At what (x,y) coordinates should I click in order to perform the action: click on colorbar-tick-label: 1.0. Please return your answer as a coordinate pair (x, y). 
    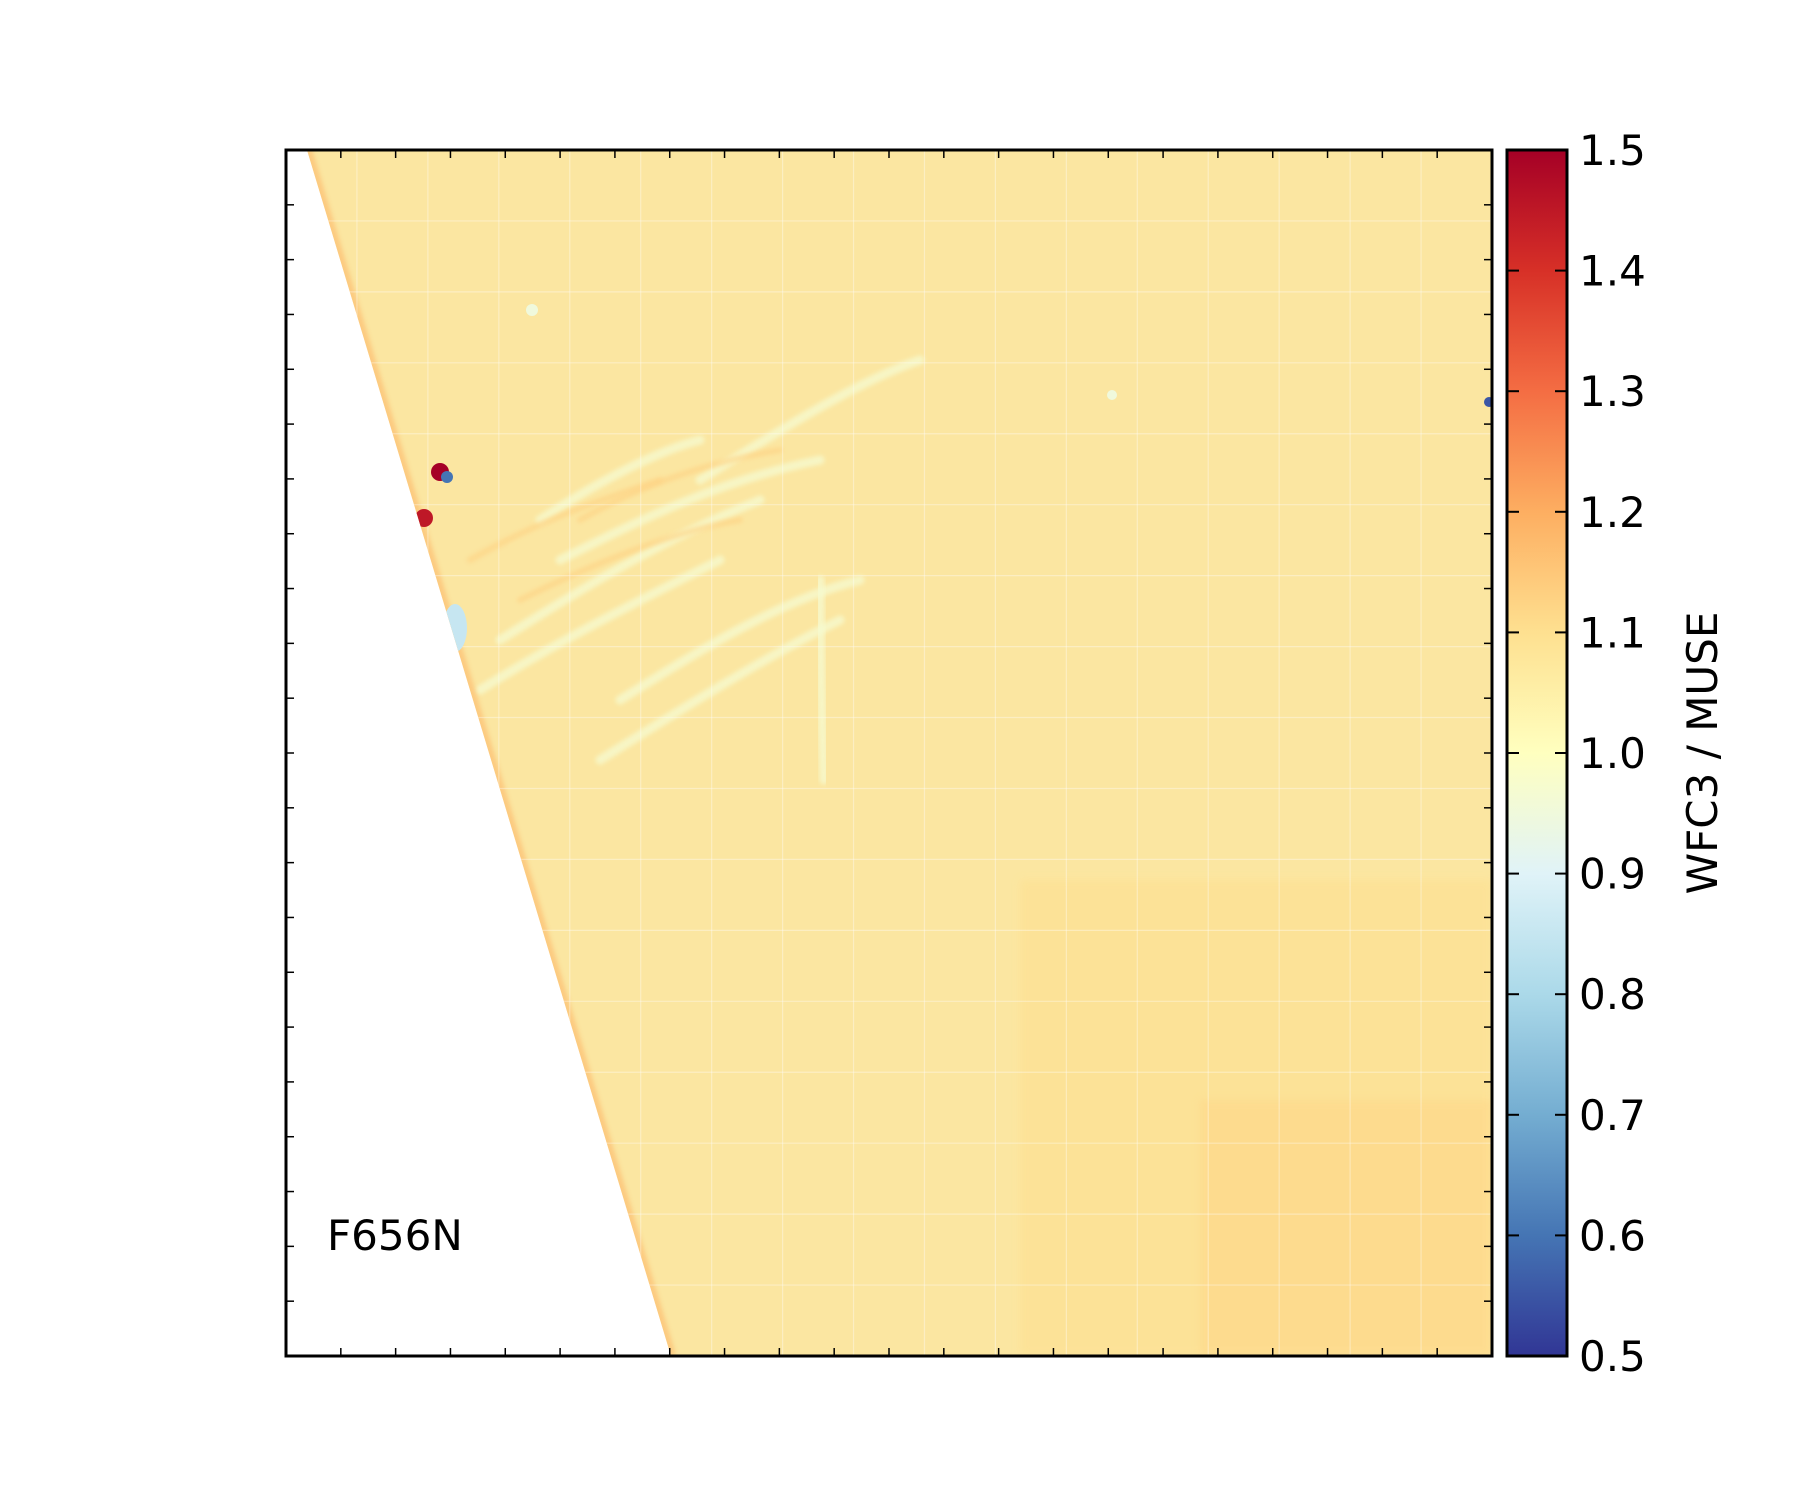
    Looking at the image, I should click on (1612, 753).